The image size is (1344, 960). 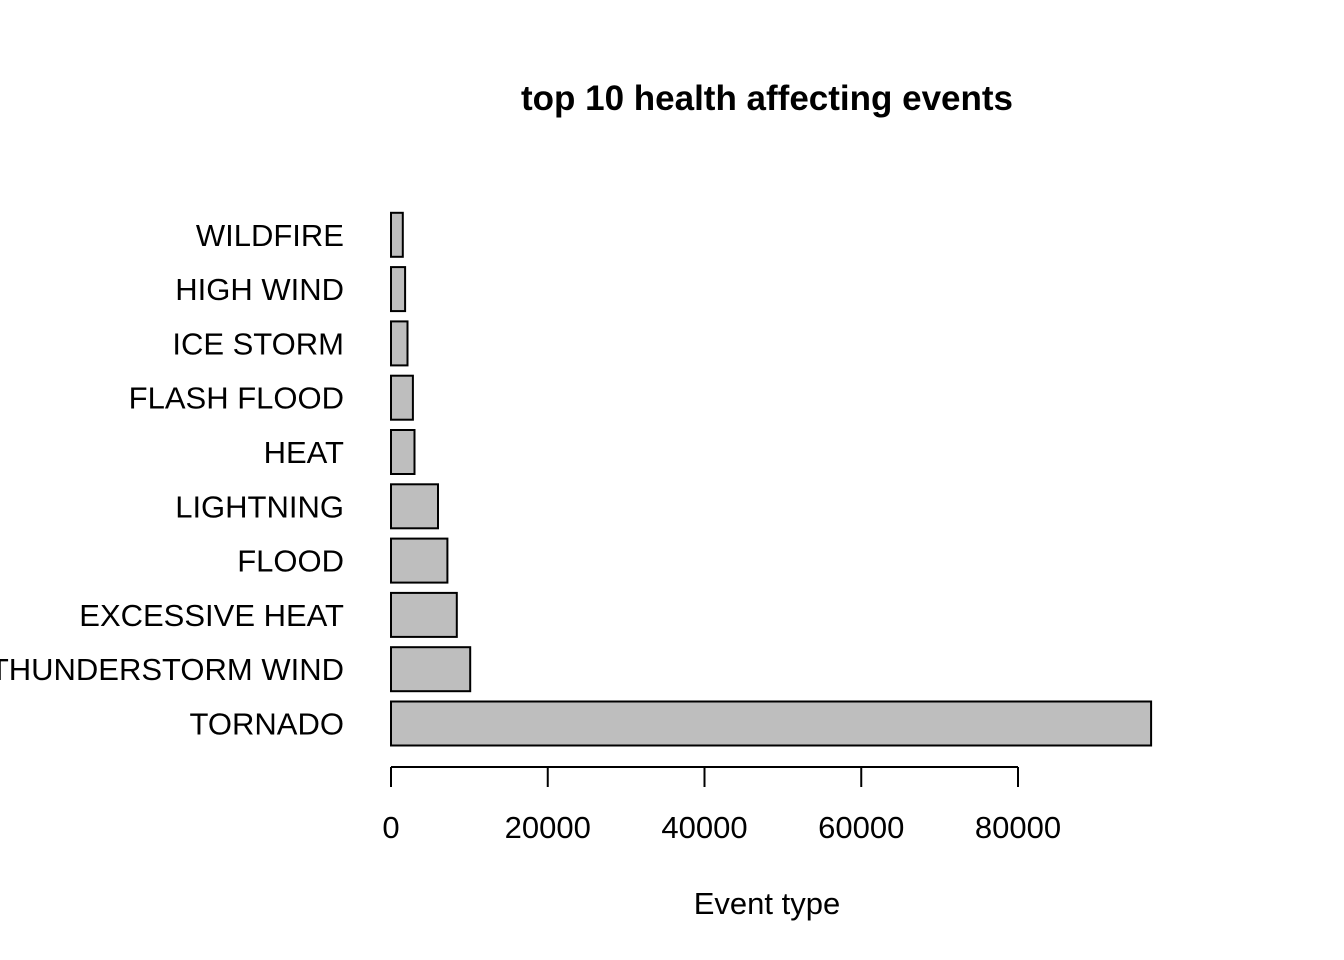 I want to click on x-tick-label: 40000, so click(x=704, y=827).